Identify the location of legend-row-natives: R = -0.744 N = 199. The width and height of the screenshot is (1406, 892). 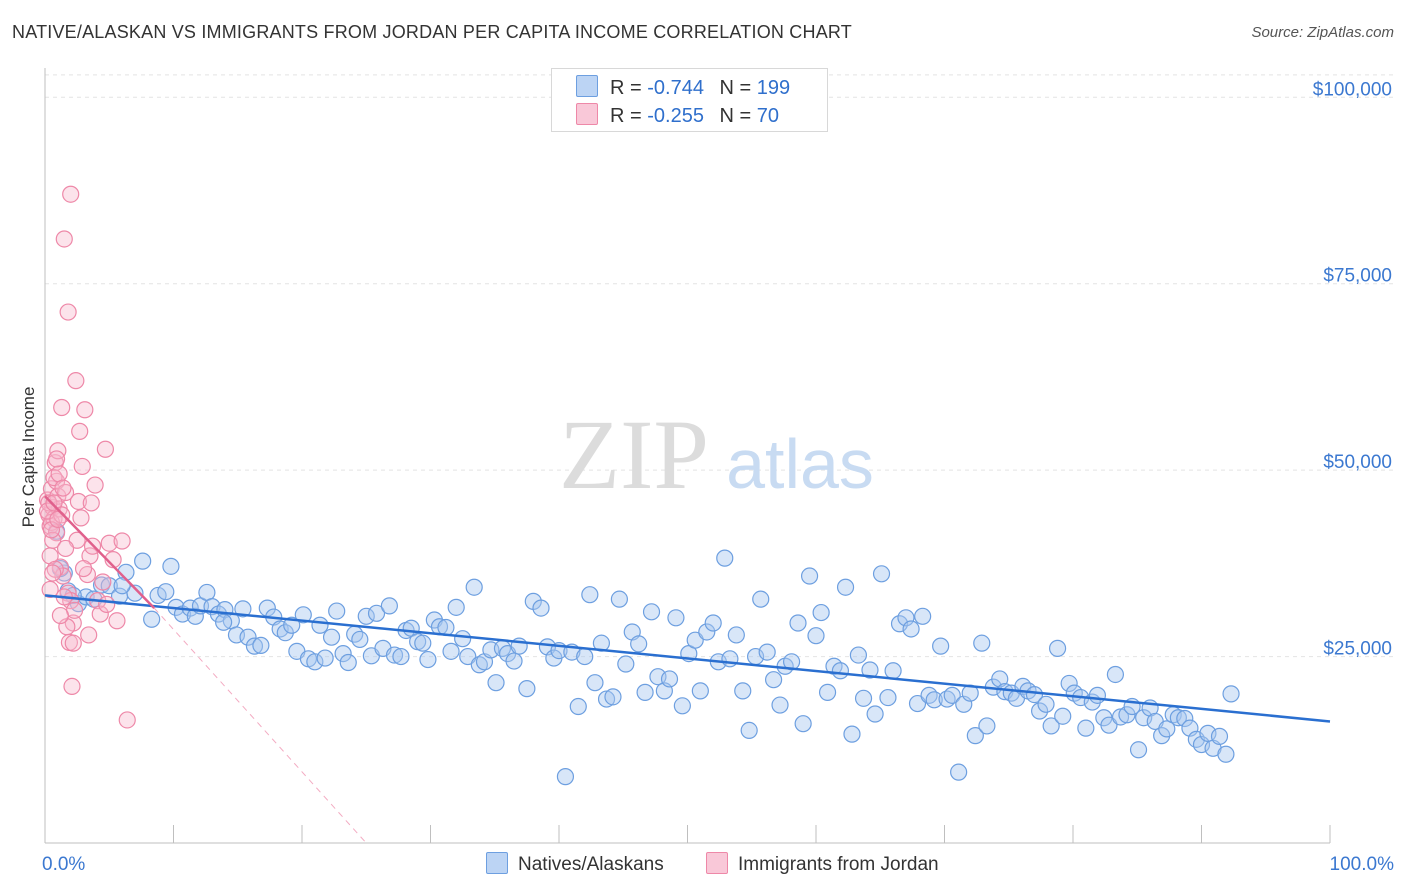
(683, 87).